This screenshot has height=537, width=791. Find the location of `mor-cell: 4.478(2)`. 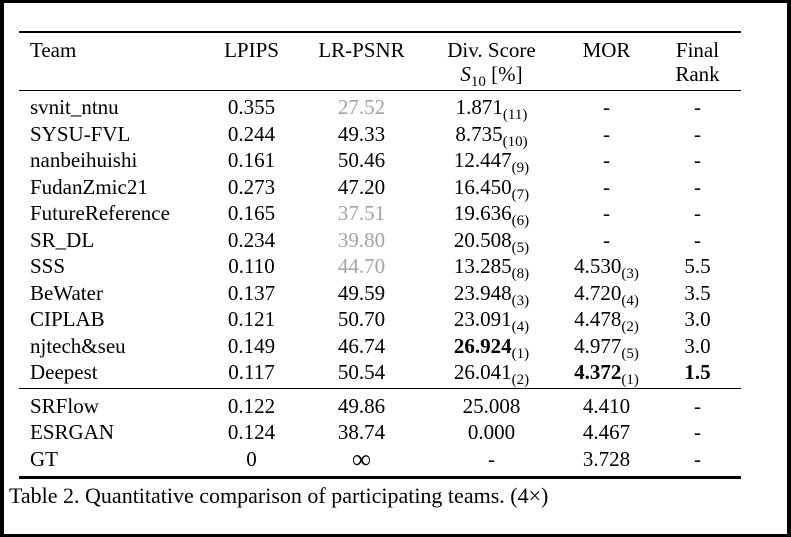

mor-cell: 4.478(2) is located at coordinates (606, 321).